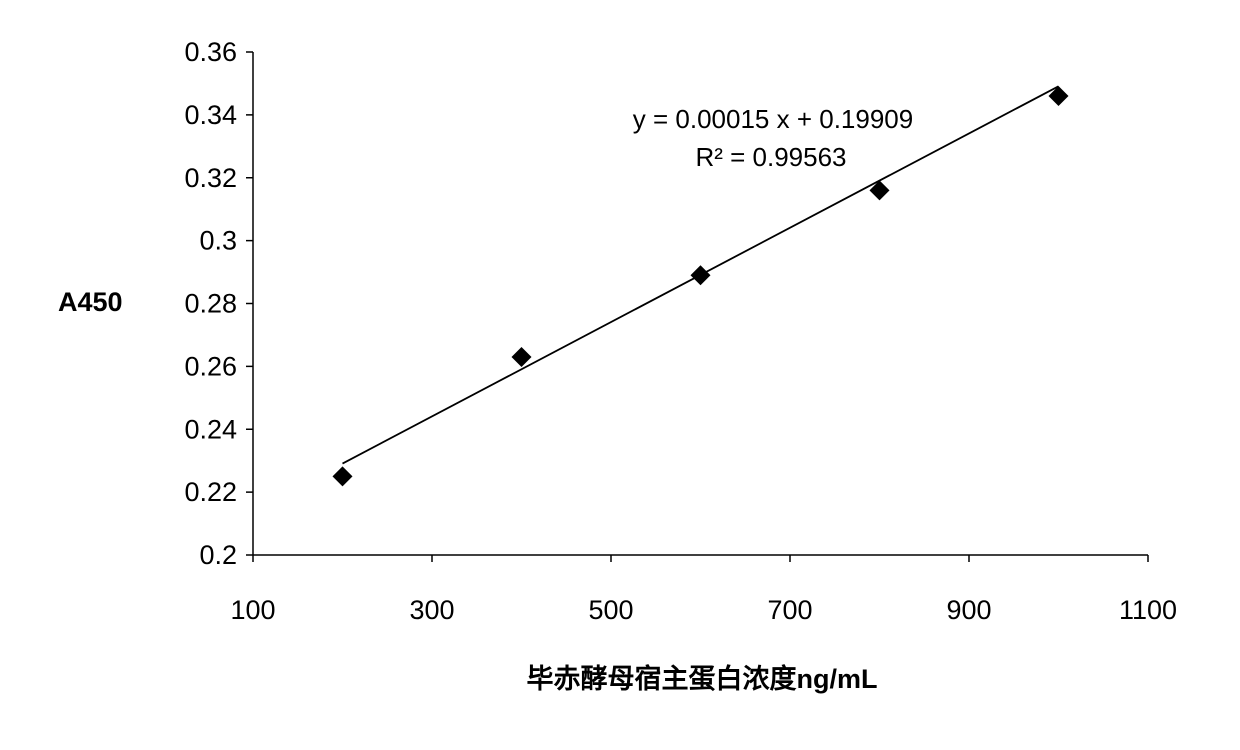 The width and height of the screenshot is (1240, 750). Describe the element at coordinates (210, 366) in the screenshot. I see `y-tick-label: 0.26` at that location.